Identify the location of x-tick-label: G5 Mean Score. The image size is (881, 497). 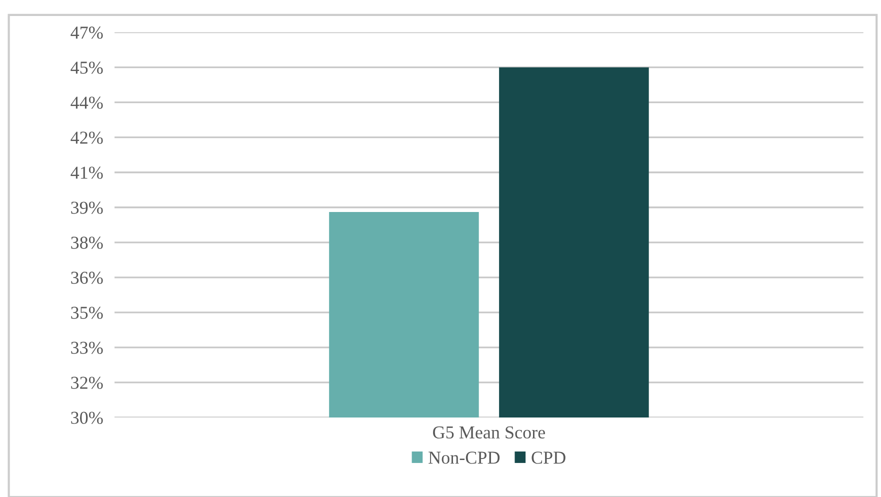
(489, 432).